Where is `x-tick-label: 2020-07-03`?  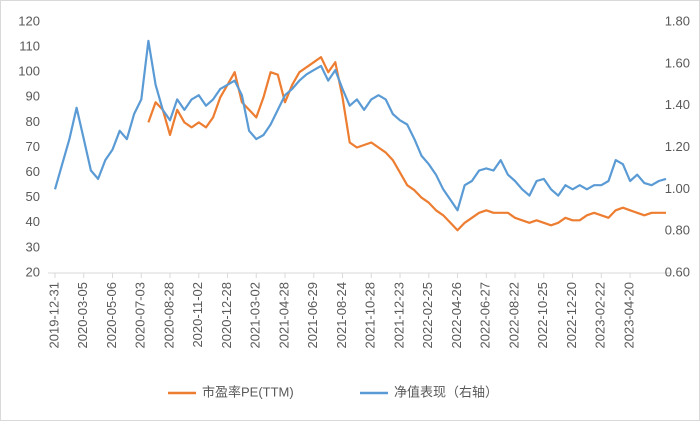 x-tick-label: 2020-07-03 is located at coordinates (140, 315).